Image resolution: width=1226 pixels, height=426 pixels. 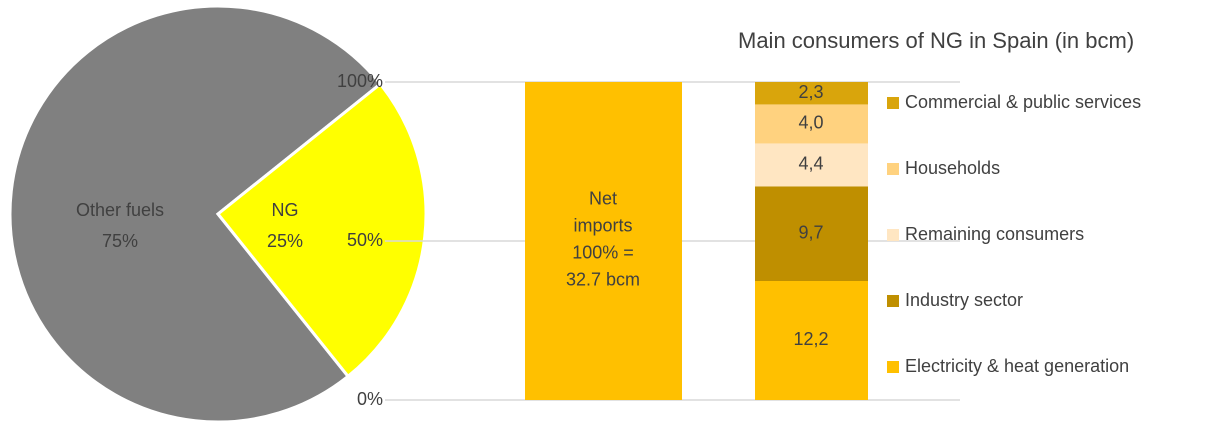 What do you see at coordinates (365, 240) in the screenshot?
I see `y-tick-label: 50%` at bounding box center [365, 240].